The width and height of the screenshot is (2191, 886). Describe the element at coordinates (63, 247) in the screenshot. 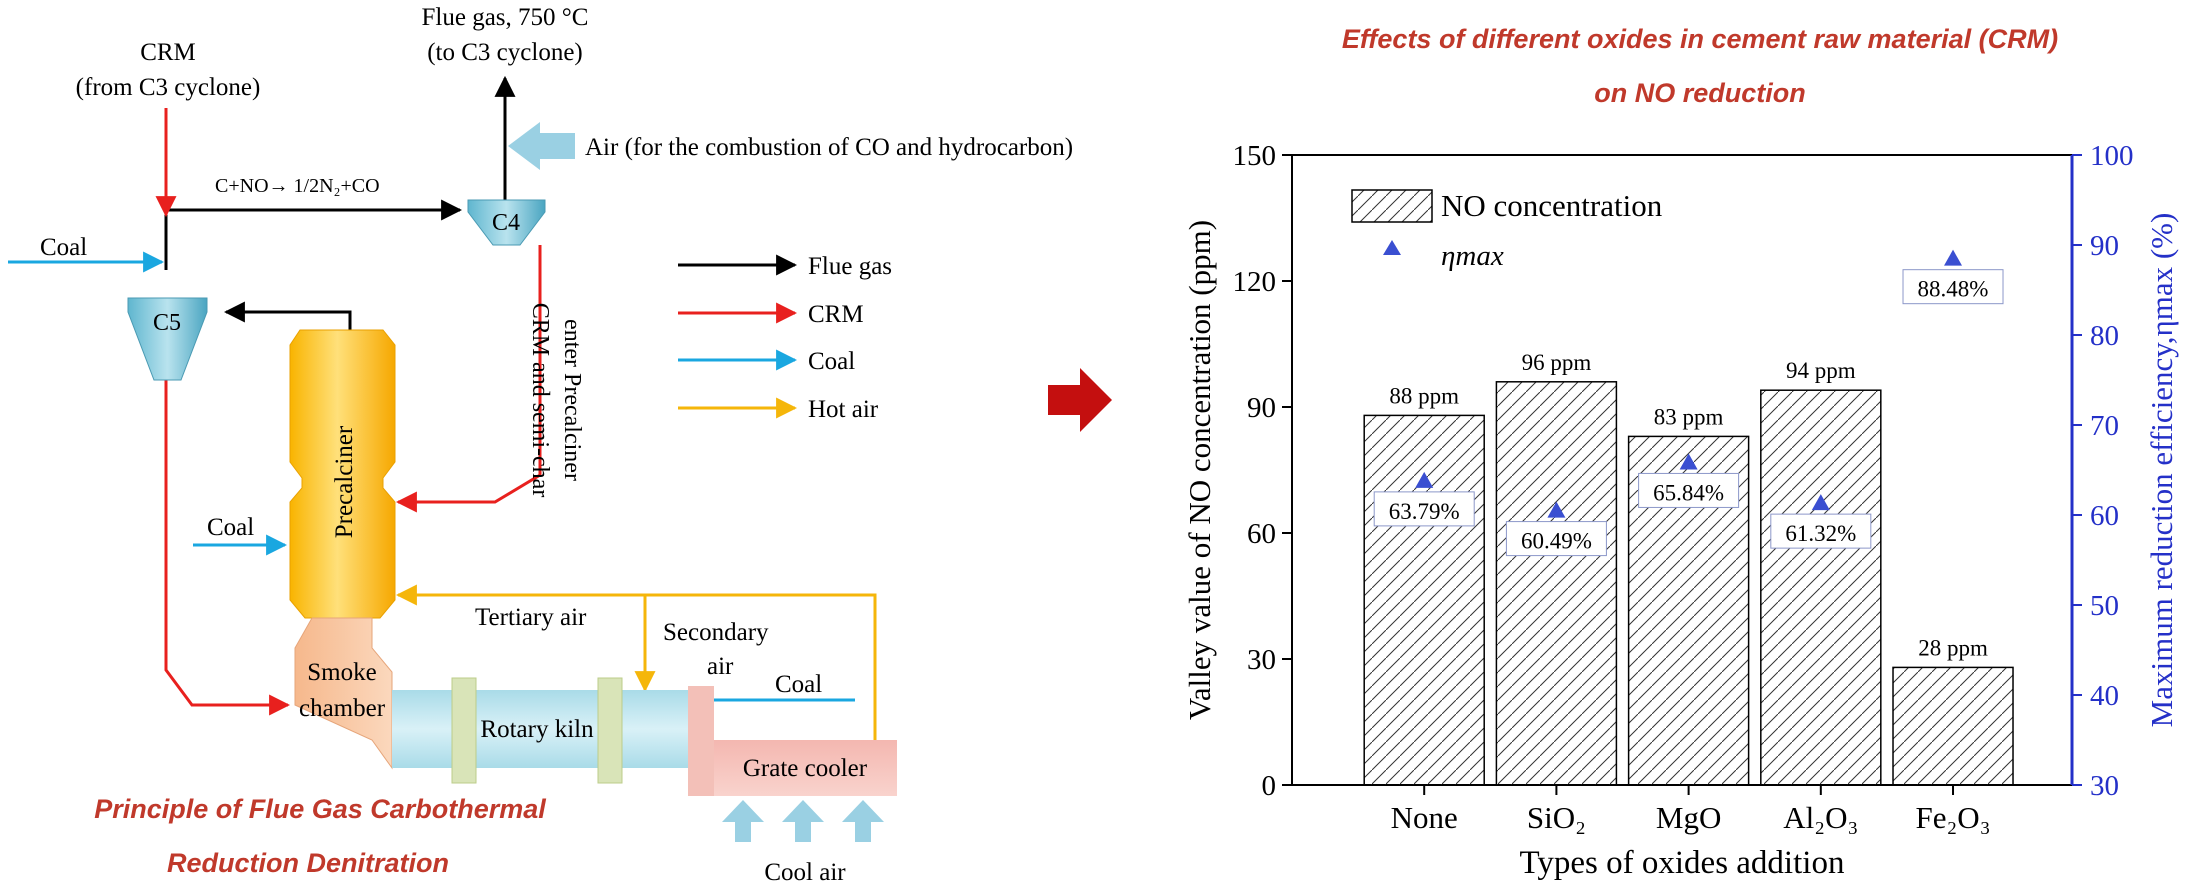

I see `coal-top-label: Coal` at that location.